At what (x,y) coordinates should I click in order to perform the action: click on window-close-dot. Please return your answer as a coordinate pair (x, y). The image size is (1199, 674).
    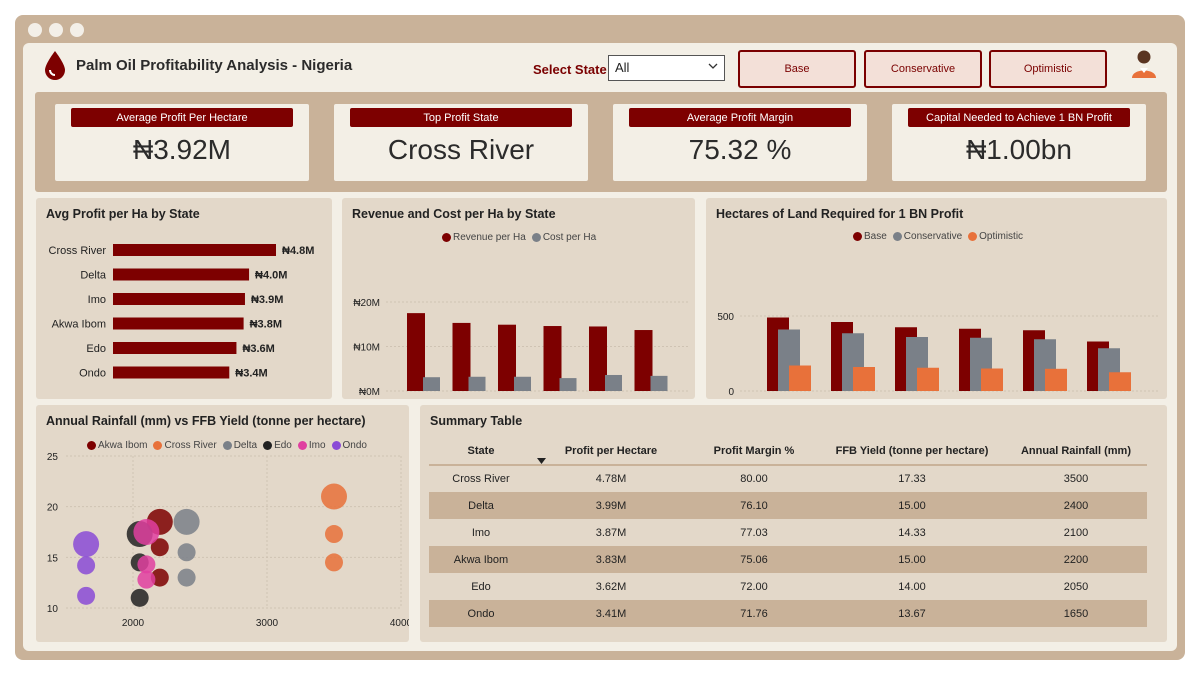
    Looking at the image, I should click on (35, 30).